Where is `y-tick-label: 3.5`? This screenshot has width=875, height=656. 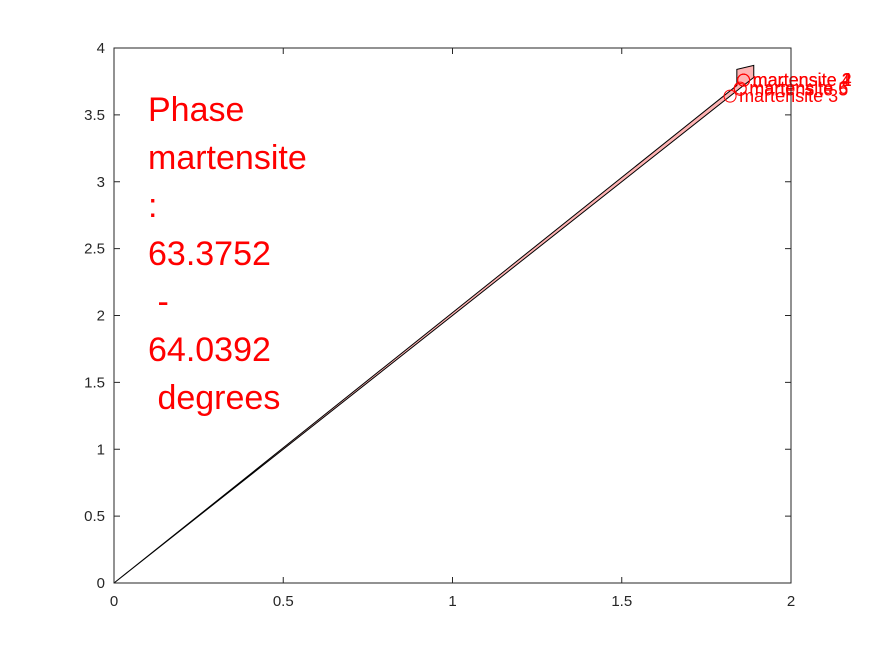 y-tick-label: 3.5 is located at coordinates (94, 115).